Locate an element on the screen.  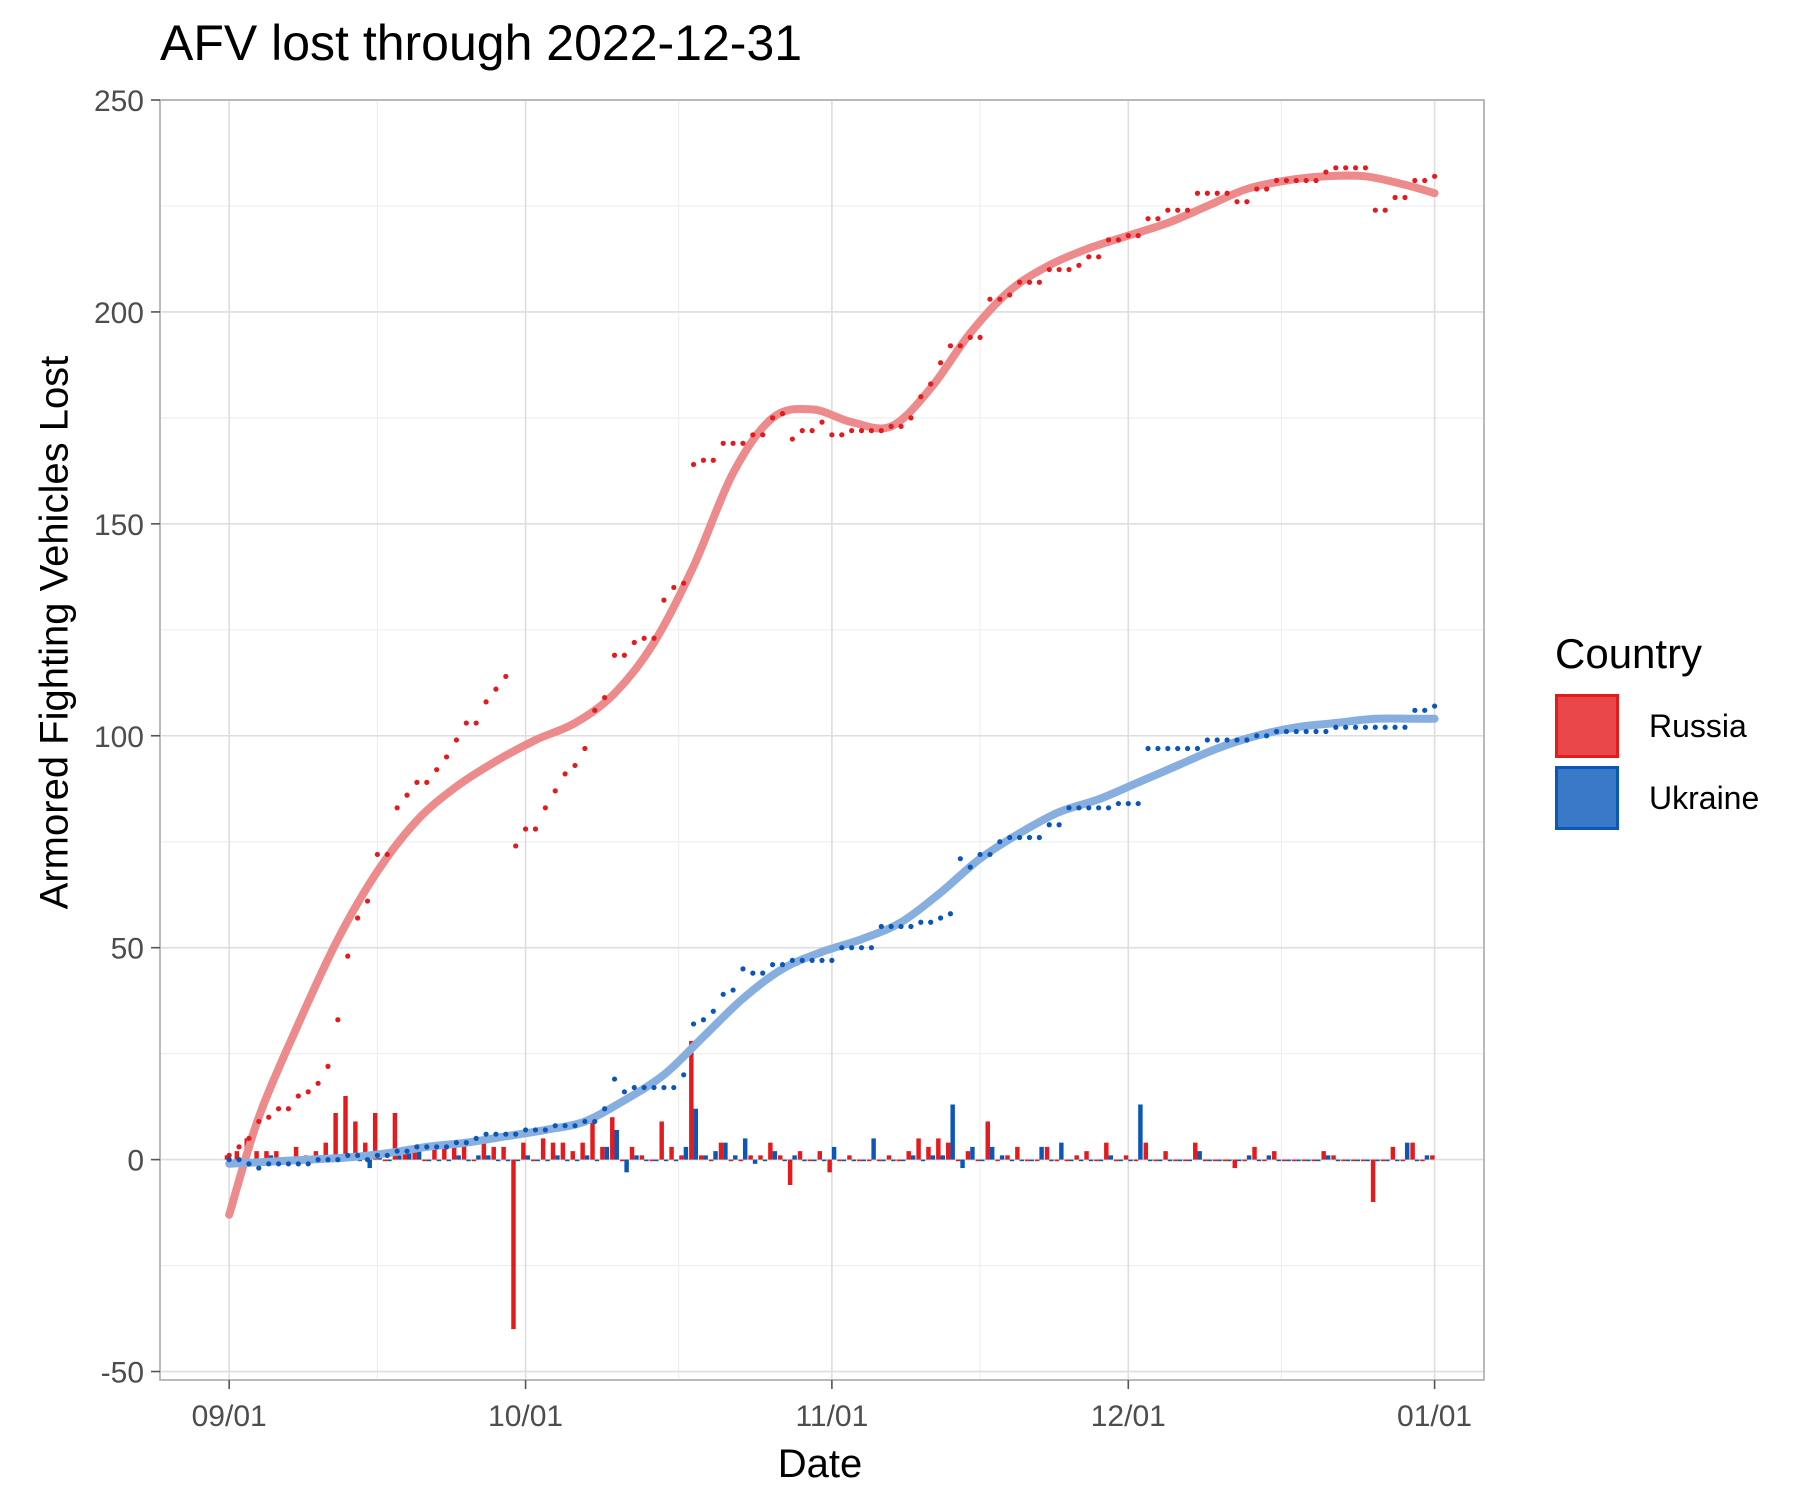
y-tick-label: 50 is located at coordinates (127, 949).